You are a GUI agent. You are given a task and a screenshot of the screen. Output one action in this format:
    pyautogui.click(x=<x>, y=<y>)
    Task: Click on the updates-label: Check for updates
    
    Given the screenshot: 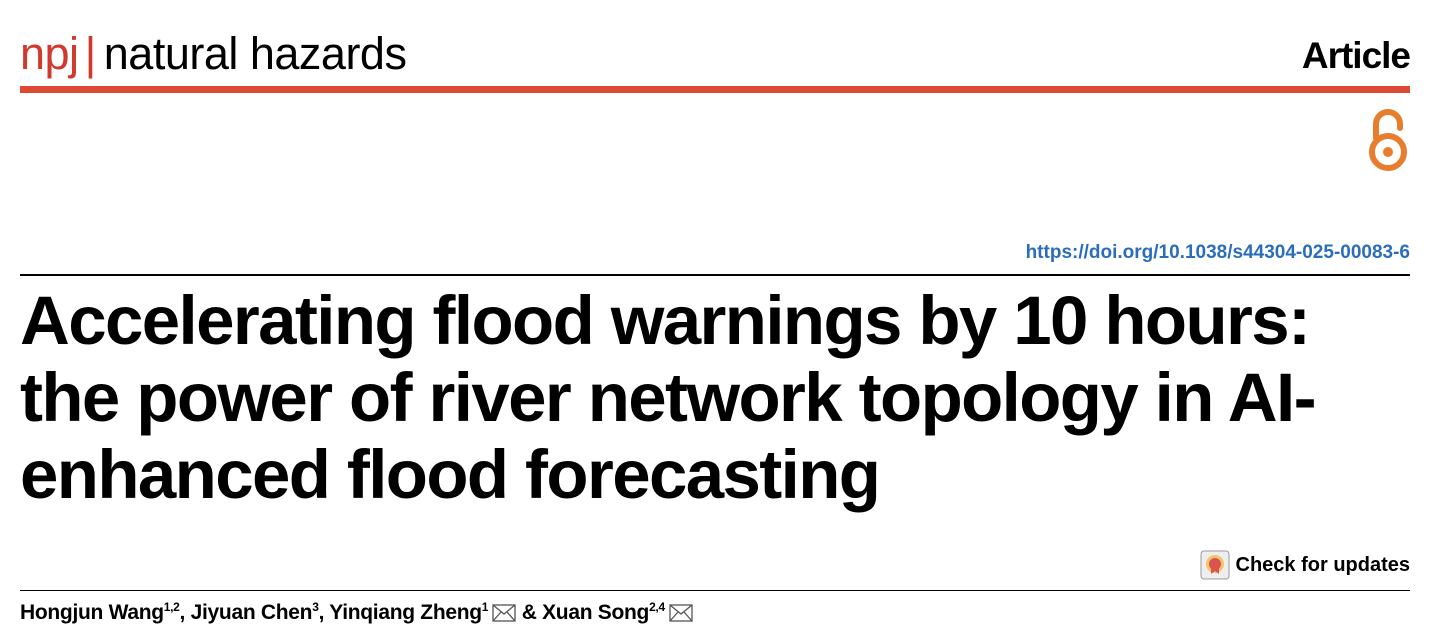 What is the action you would take?
    pyautogui.click(x=1322, y=565)
    